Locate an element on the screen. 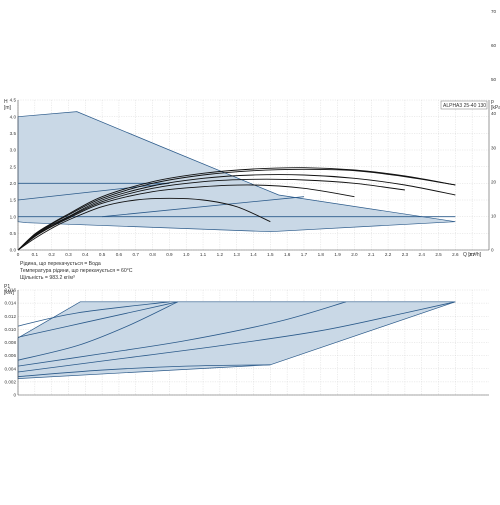 The height and width of the screenshot is (505, 500). top-x-tick-label: 0.7 is located at coordinates (136, 254).